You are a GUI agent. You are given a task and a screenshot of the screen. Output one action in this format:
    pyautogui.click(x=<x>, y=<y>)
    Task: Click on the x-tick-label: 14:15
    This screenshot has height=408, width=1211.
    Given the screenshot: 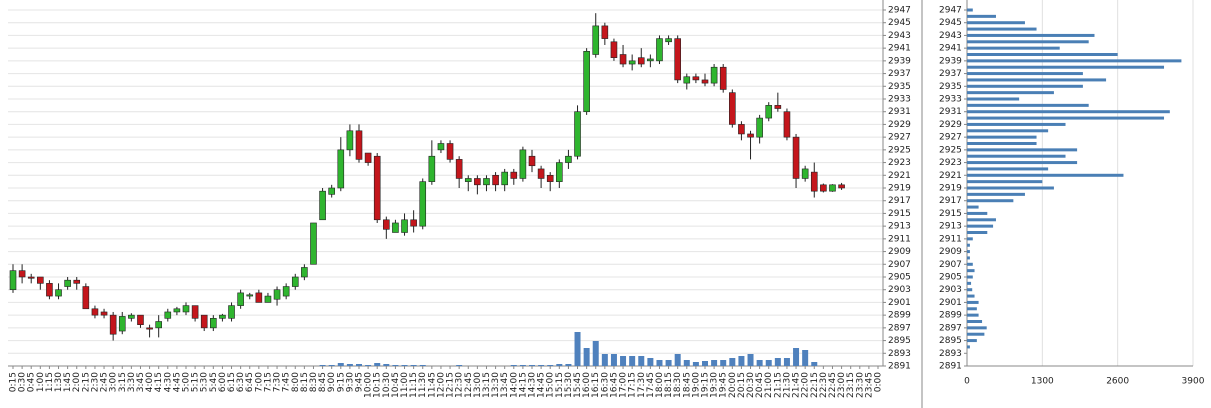 What is the action you would take?
    pyautogui.click(x=523, y=385)
    